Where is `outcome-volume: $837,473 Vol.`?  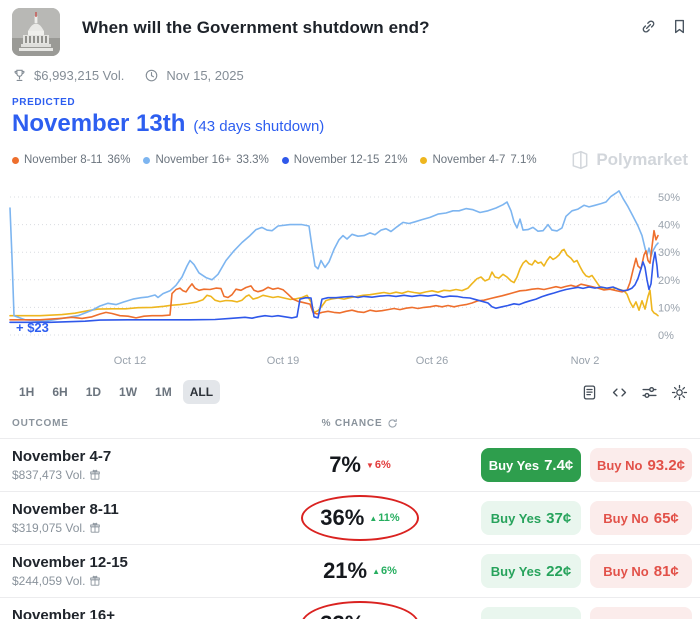
outcome-volume: $837,473 Vol. is located at coordinates (49, 475).